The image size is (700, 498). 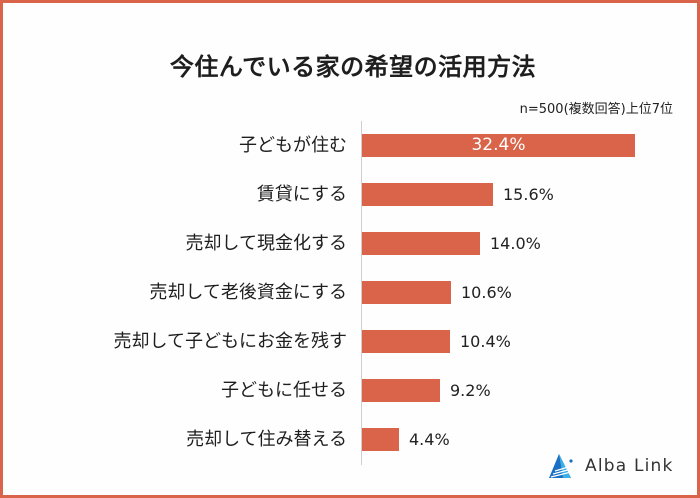 I want to click on bar-row: 売却して老後資金にする 10.6%, so click(x=351, y=292).